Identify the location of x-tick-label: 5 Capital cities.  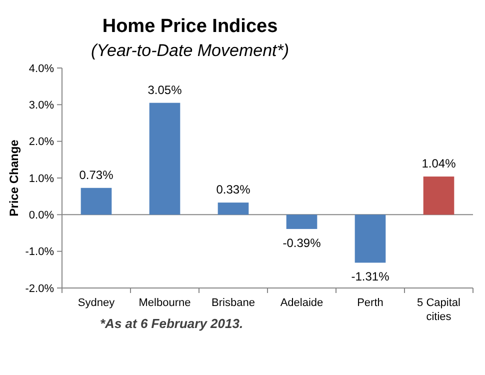
(438, 310).